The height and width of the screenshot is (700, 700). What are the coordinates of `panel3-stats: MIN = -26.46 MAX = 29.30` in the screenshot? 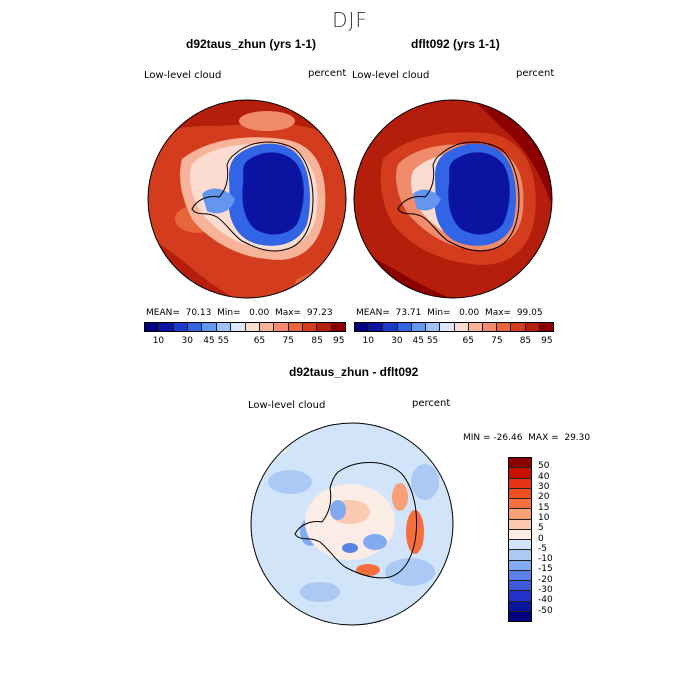 It's located at (527, 438).